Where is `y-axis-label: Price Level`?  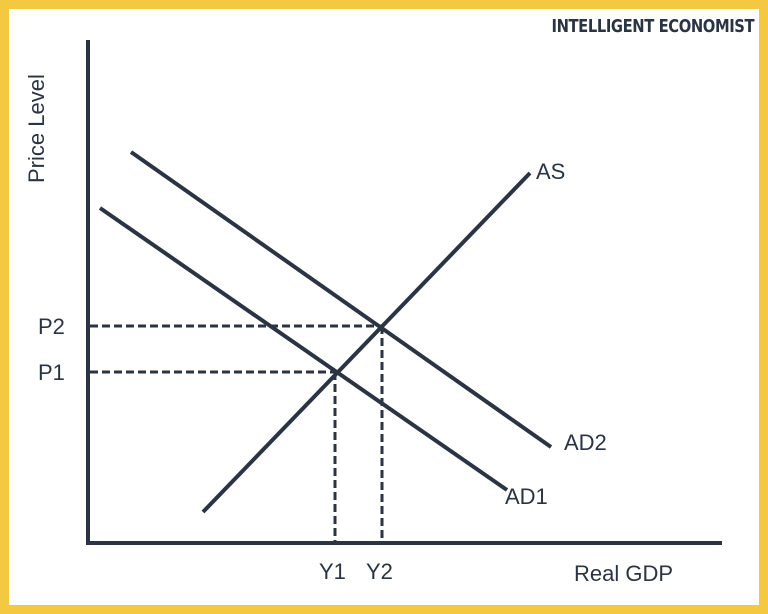
y-axis-label: Price Level is located at coordinates (36, 128).